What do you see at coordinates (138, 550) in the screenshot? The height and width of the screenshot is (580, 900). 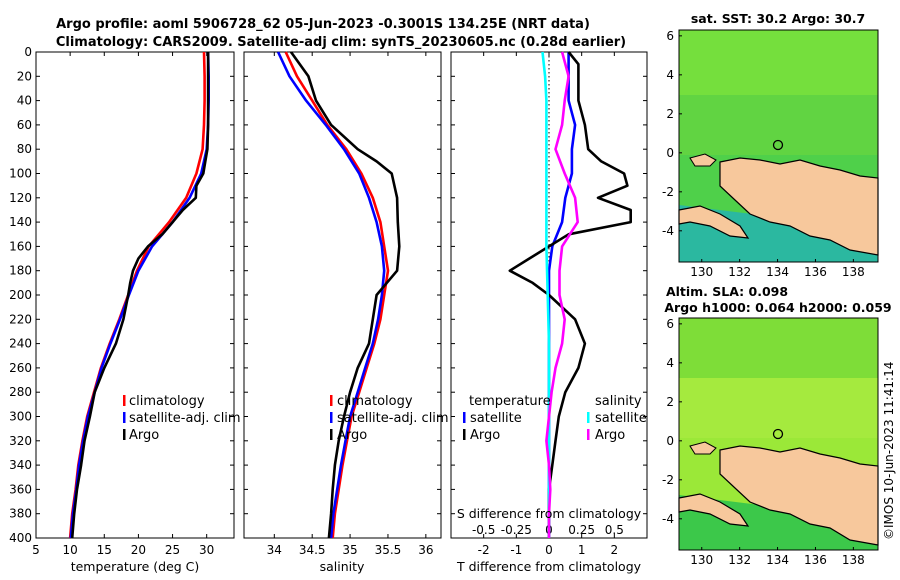 I see `x-tick-label: 20` at bounding box center [138, 550].